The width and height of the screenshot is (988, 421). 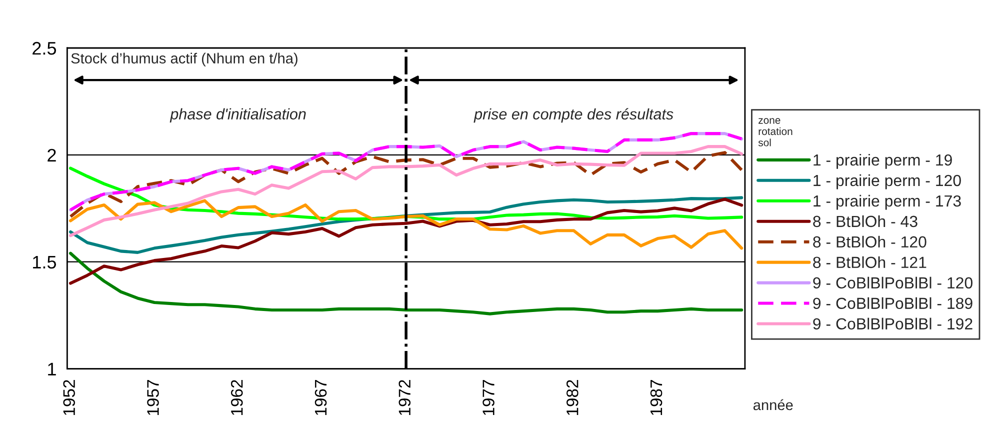 What do you see at coordinates (892, 324) in the screenshot?
I see `legend-label: 9 - CoBlBlPoBlBl - 192` at bounding box center [892, 324].